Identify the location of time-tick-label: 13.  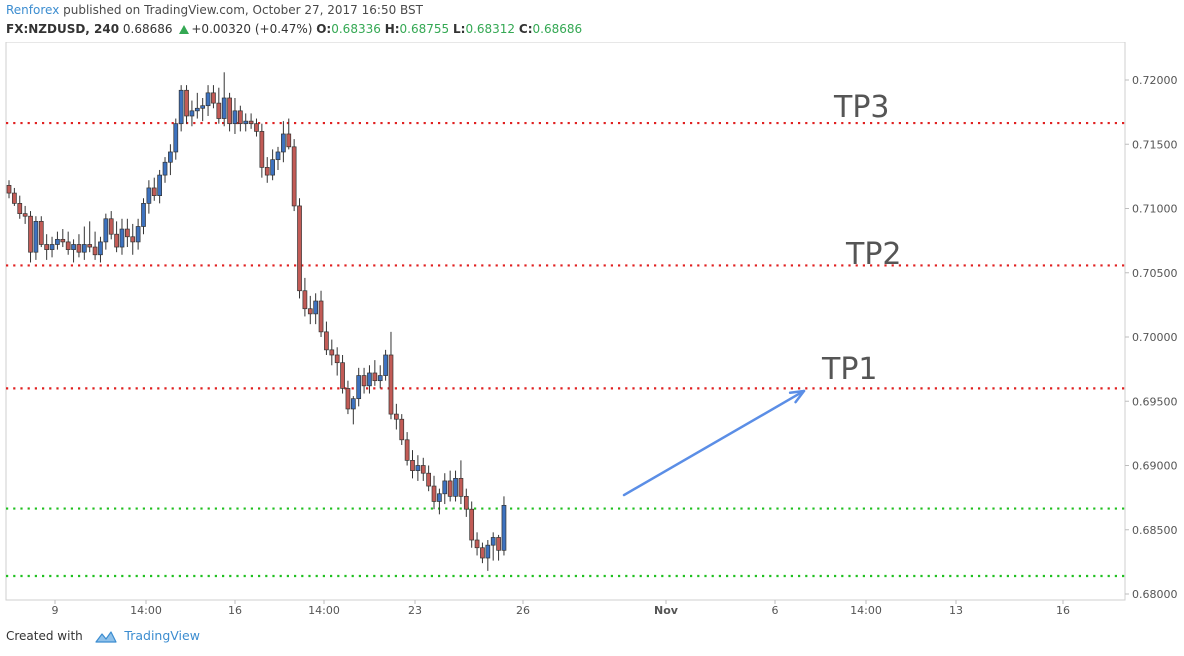
(956, 610).